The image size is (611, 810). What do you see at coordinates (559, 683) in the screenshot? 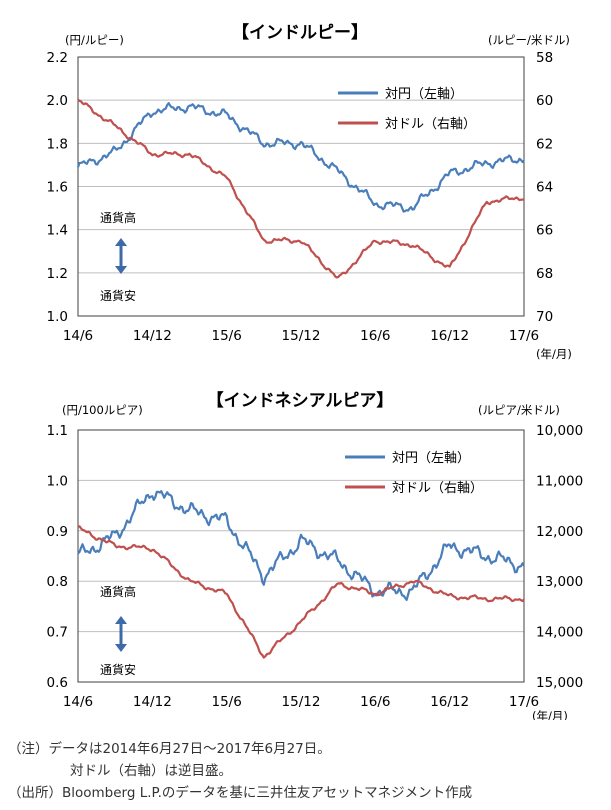
I see `right-tick-label: 15,000` at bounding box center [559, 683].